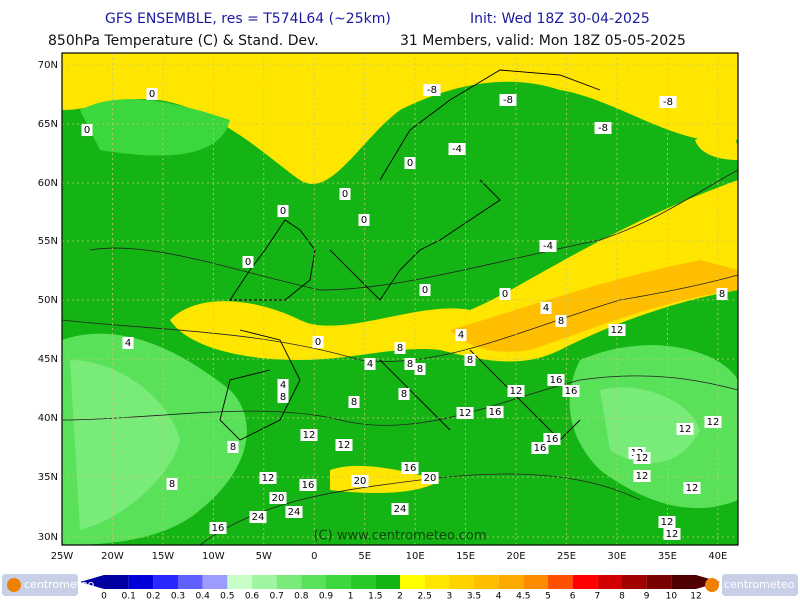 Image resolution: width=800 pixels, height=604 pixels. I want to click on base-area, so click(514, 156).